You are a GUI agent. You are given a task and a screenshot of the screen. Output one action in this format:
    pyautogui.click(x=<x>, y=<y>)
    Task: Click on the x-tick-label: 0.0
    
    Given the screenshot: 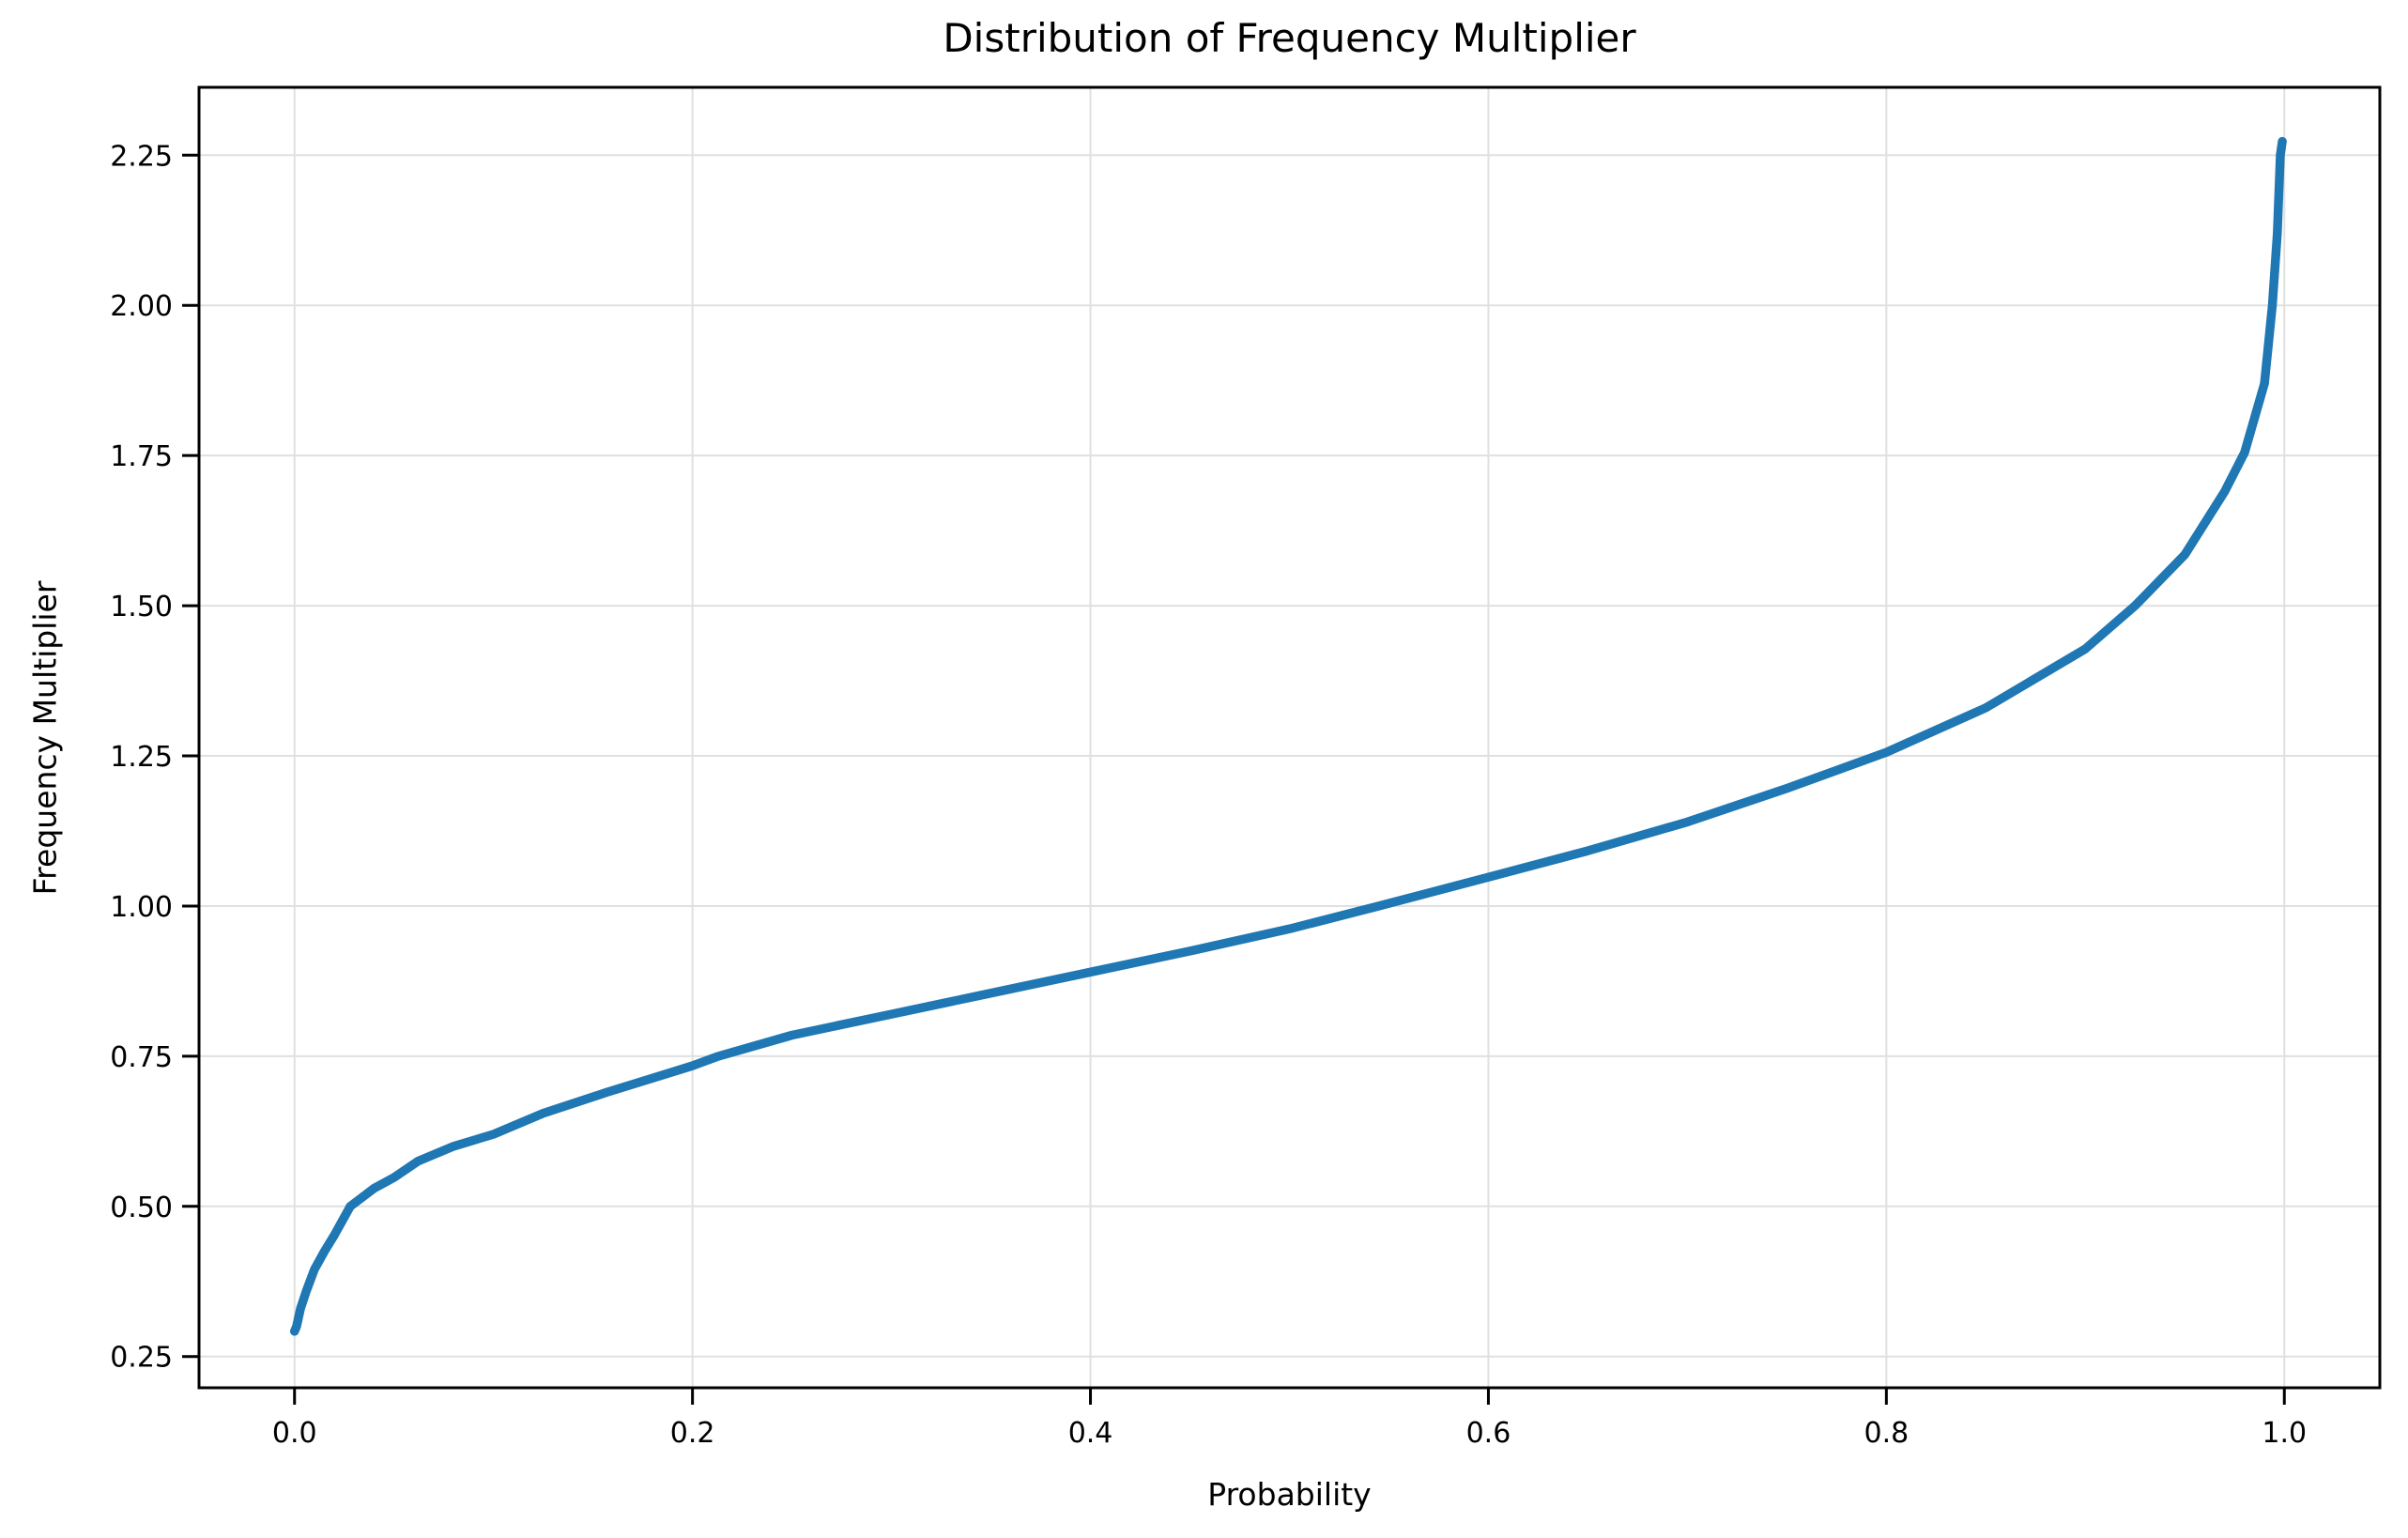 What is the action you would take?
    pyautogui.click(x=294, y=1433)
    